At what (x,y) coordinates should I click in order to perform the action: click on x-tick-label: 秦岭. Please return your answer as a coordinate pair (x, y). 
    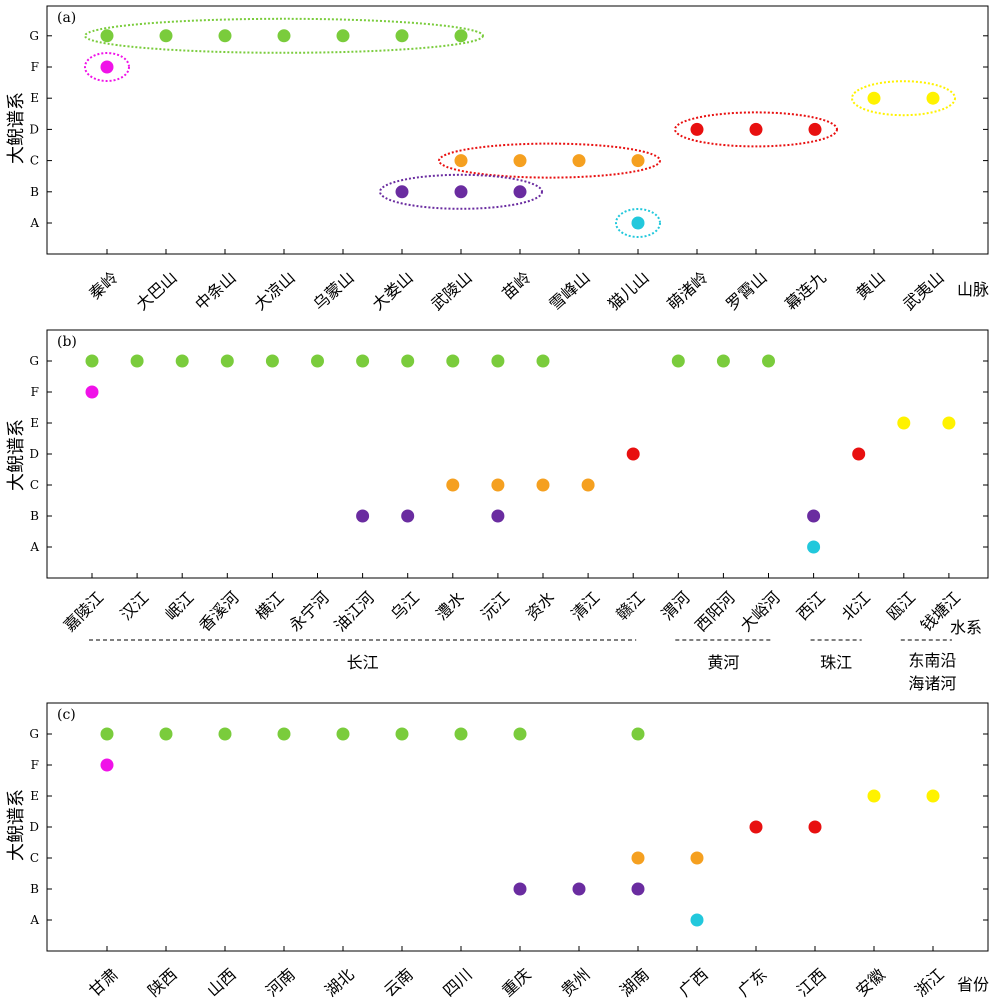
    Looking at the image, I should click on (103, 286).